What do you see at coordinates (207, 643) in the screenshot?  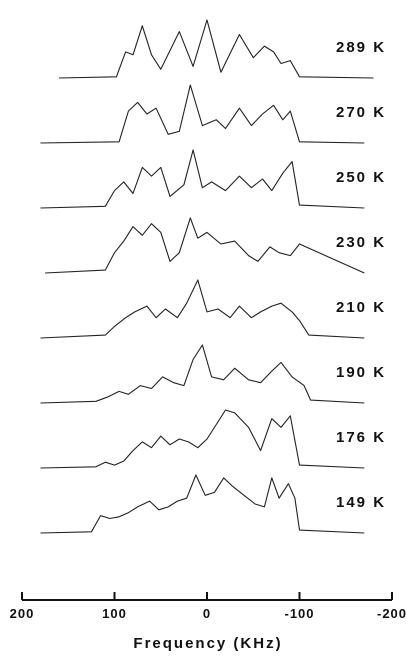 I see `x-axis-title: Frequency (KHz)` at bounding box center [207, 643].